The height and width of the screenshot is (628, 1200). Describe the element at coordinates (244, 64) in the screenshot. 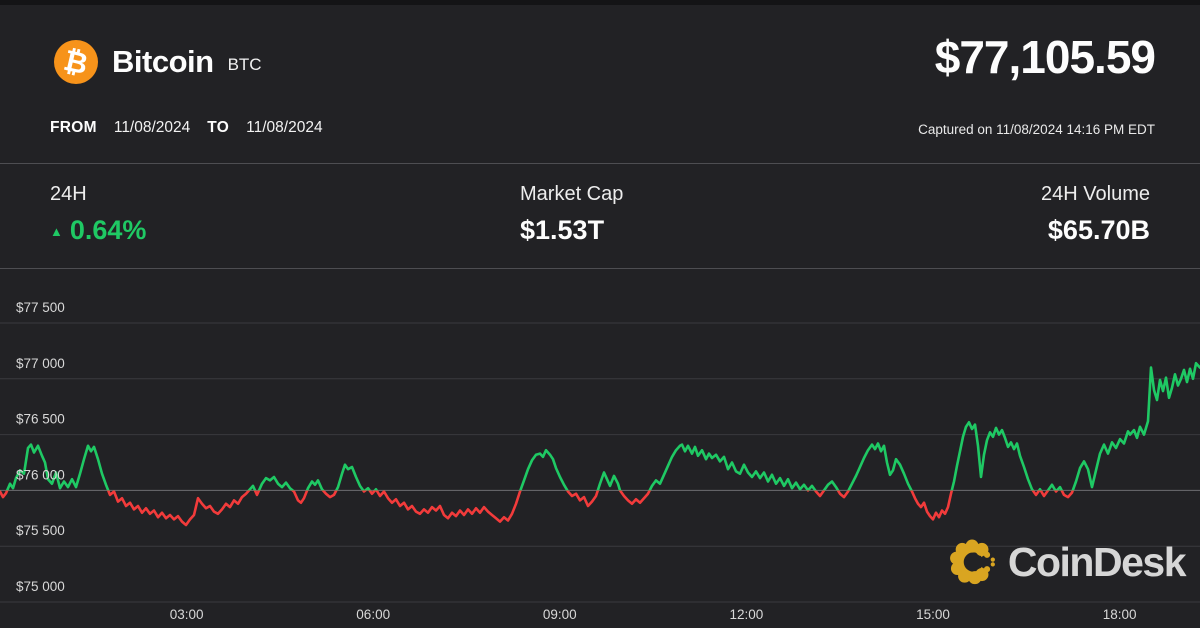

I see `coin-symbol: BTC` at that location.